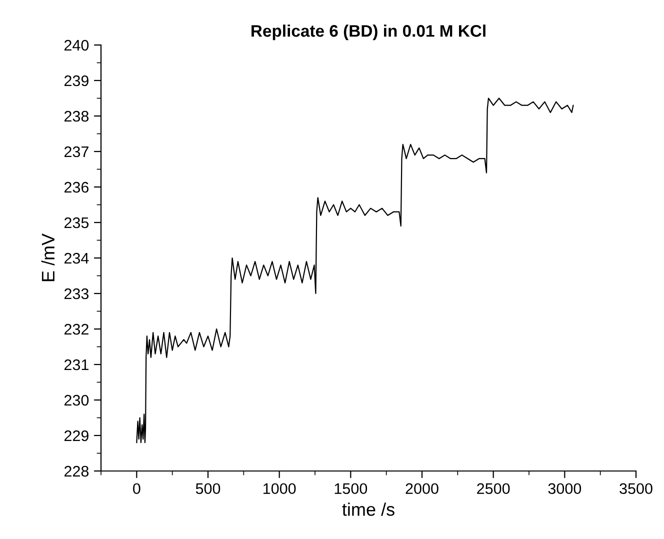 The height and width of the screenshot is (539, 664). What do you see at coordinates (76, 329) in the screenshot?
I see `y-tick-label: 232` at bounding box center [76, 329].